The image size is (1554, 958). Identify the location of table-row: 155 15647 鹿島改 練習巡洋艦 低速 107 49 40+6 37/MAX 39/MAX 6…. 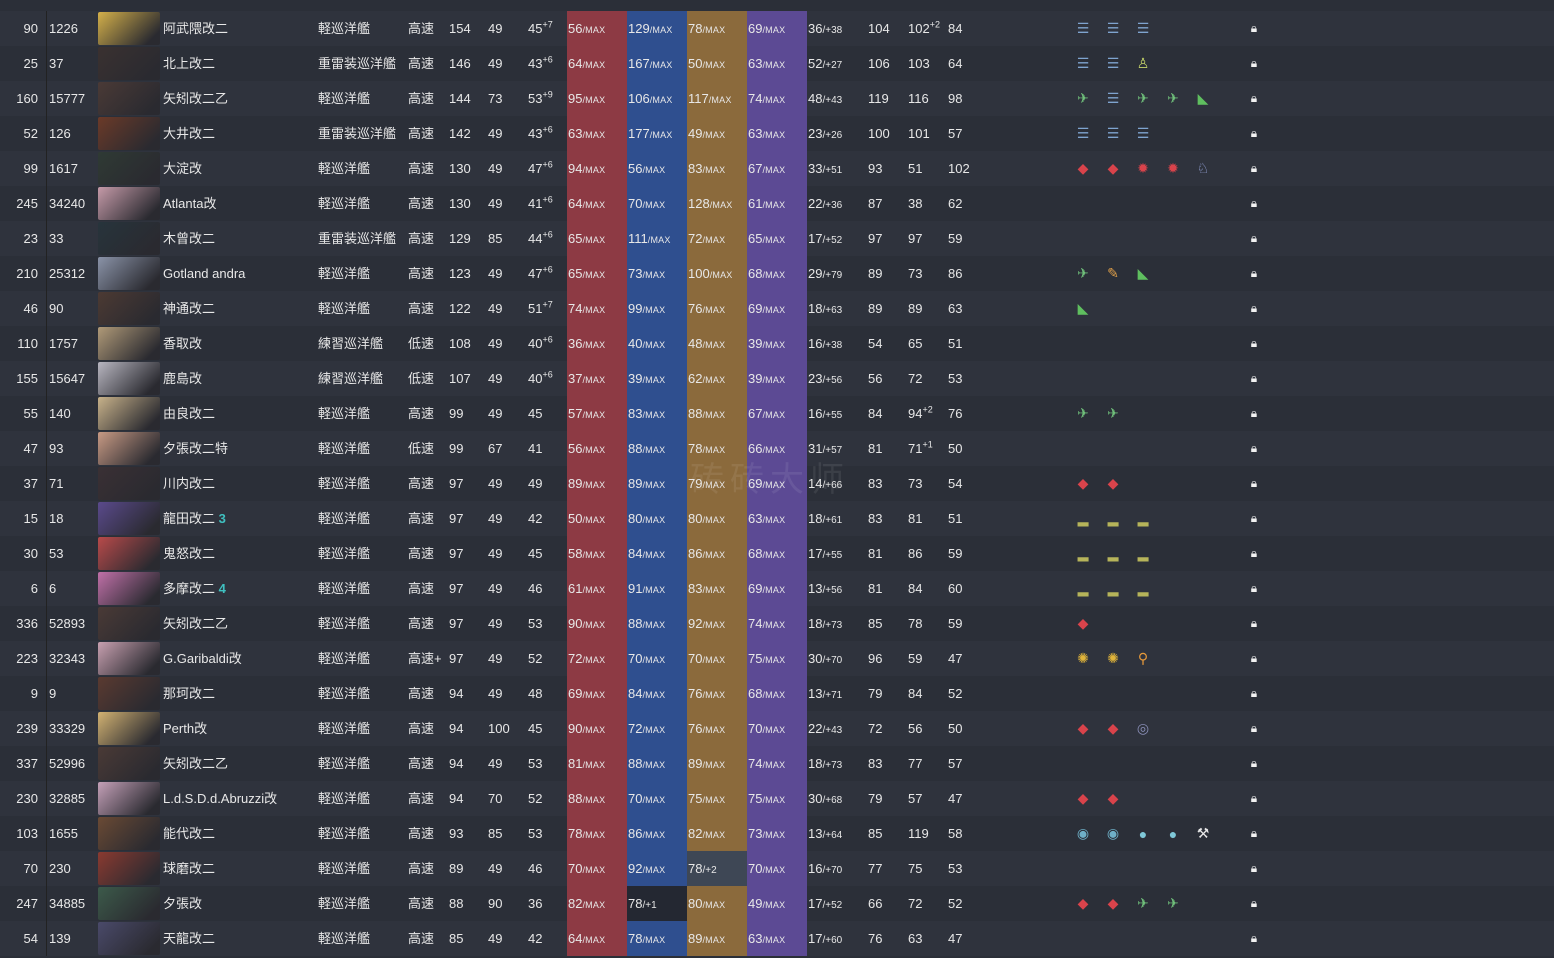
(777, 378).